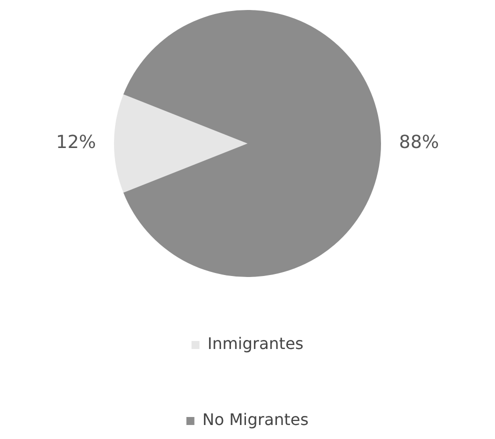  I want to click on data-label: 88%, so click(419, 143).